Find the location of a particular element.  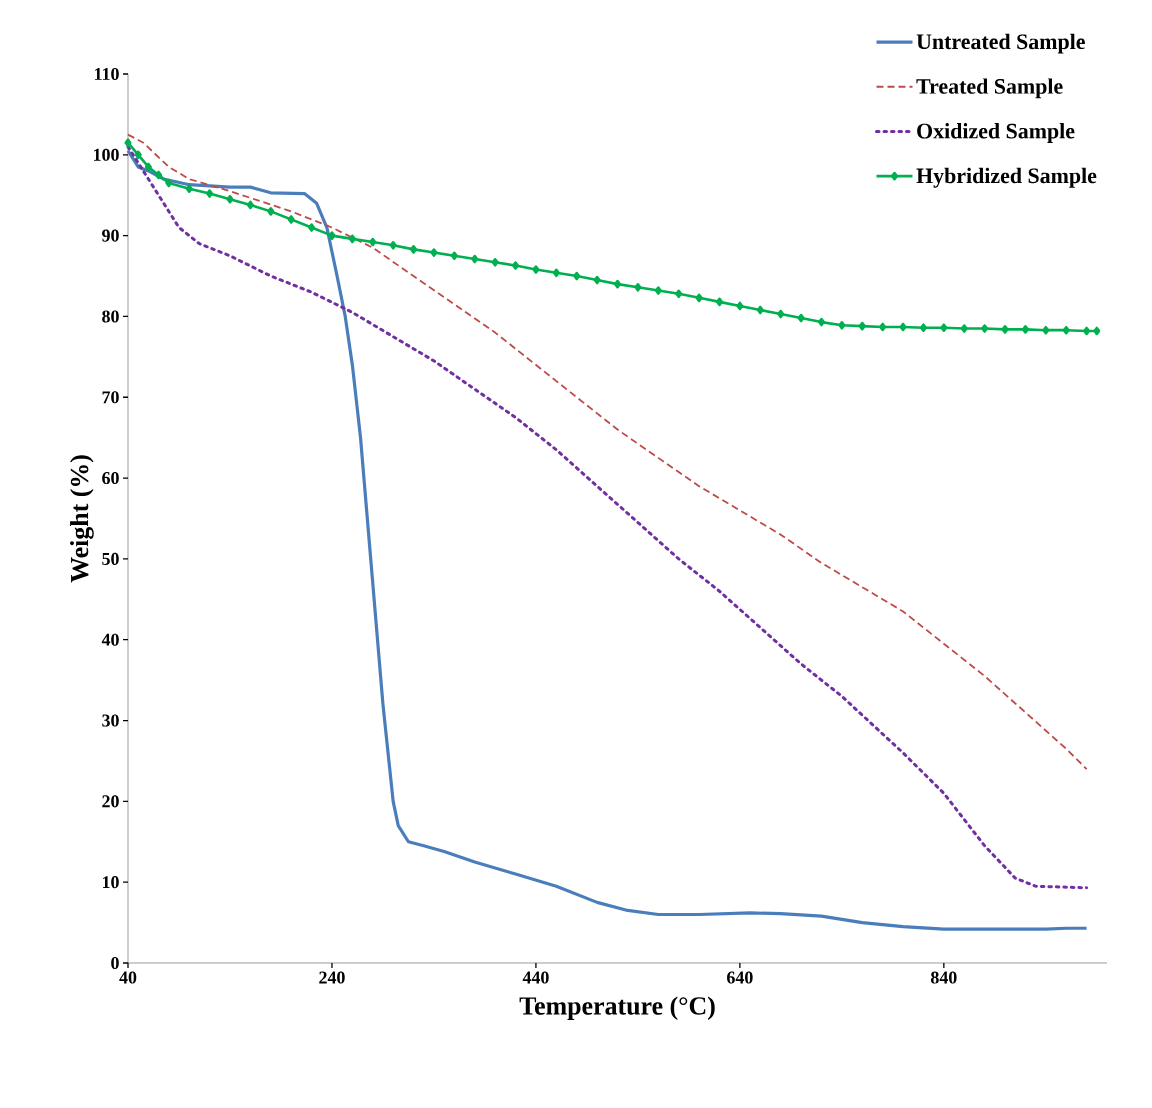

legend-label: Oxidized Sample is located at coordinates (996, 133).